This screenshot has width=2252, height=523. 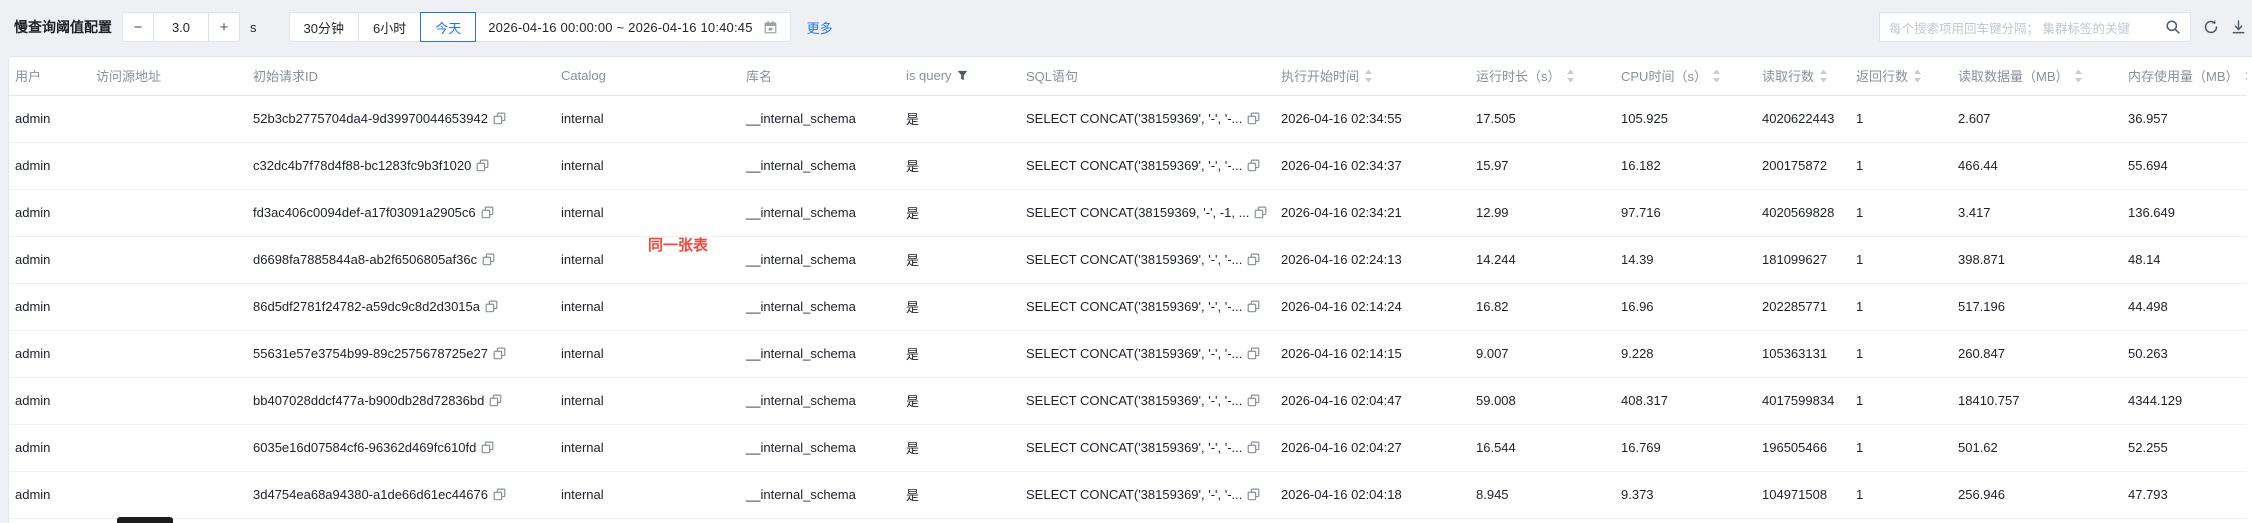 What do you see at coordinates (1803, 260) in the screenshot?
I see `cell-read_rows: 181099627` at bounding box center [1803, 260].